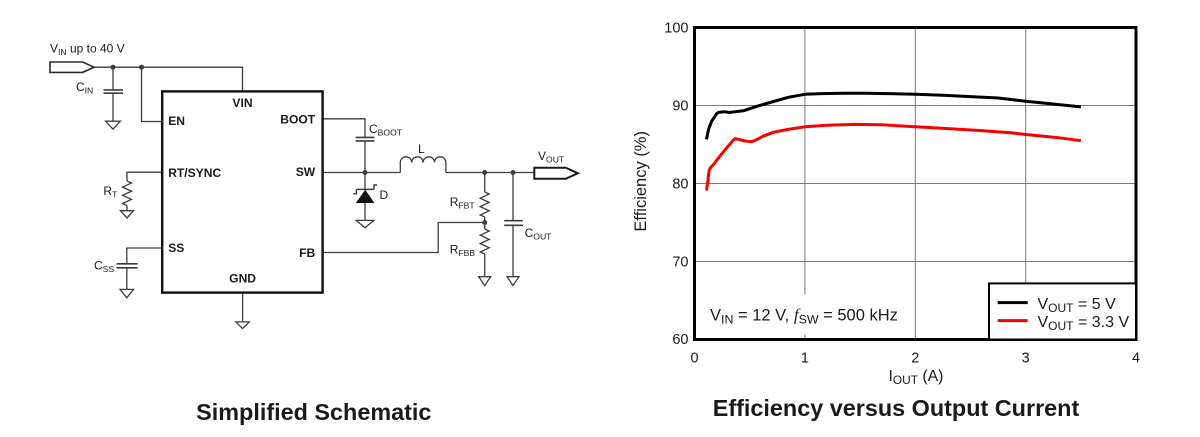  Describe the element at coordinates (463, 203) in the screenshot. I see `svg-text: RFBT` at that location.